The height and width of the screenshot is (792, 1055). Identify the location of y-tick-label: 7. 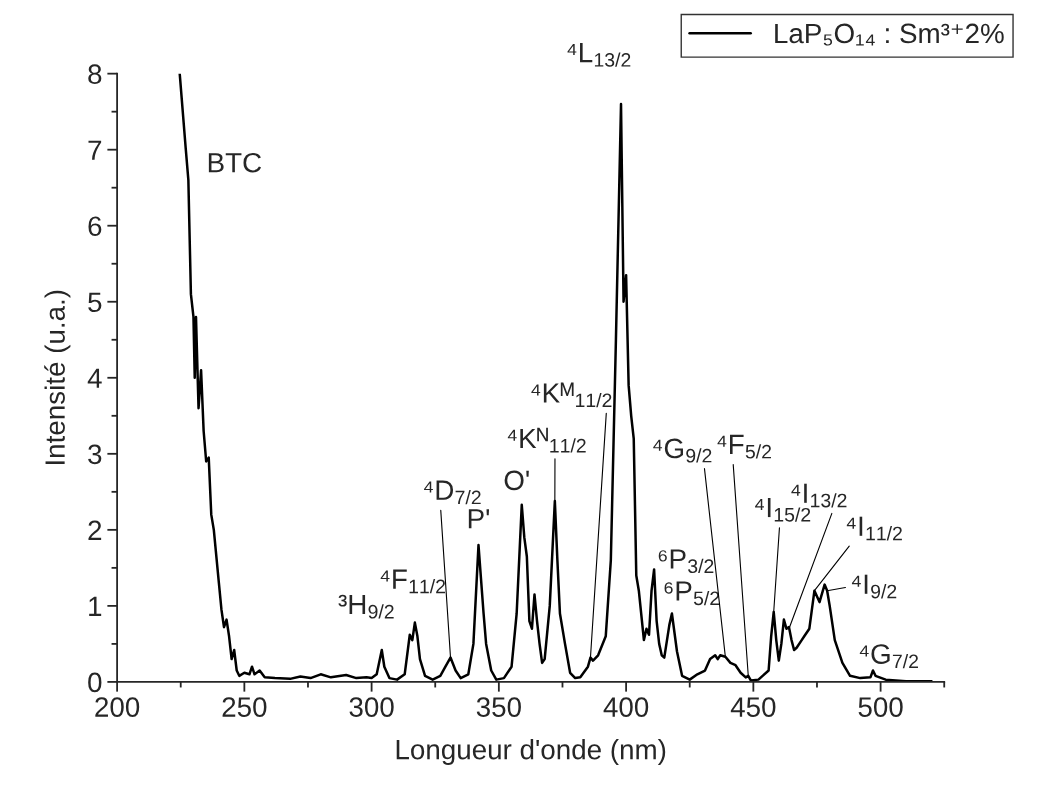
(95, 150).